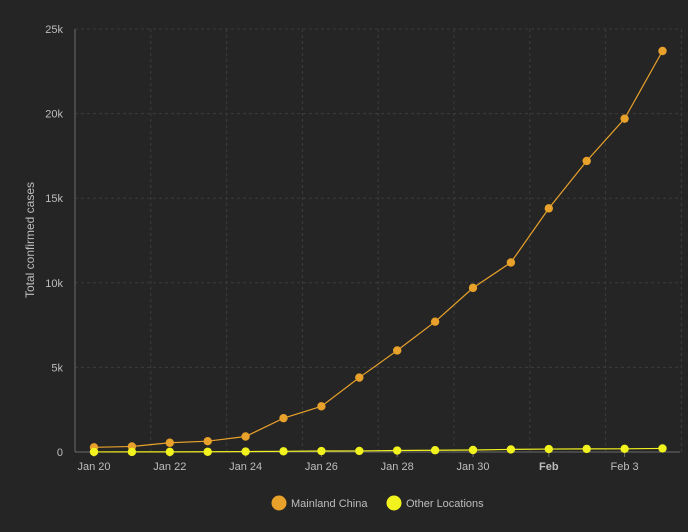  What do you see at coordinates (54, 284) in the screenshot?
I see `y-tick-label: 10k` at bounding box center [54, 284].